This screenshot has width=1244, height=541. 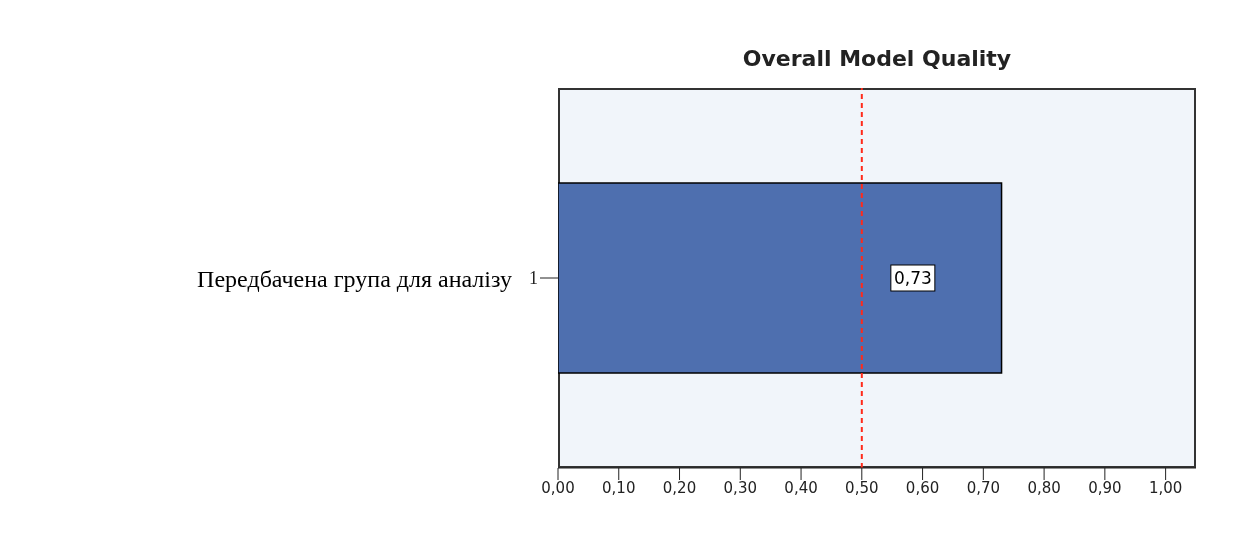 What do you see at coordinates (1105, 487) in the screenshot?
I see `x-tick-label: 0,90` at bounding box center [1105, 487].